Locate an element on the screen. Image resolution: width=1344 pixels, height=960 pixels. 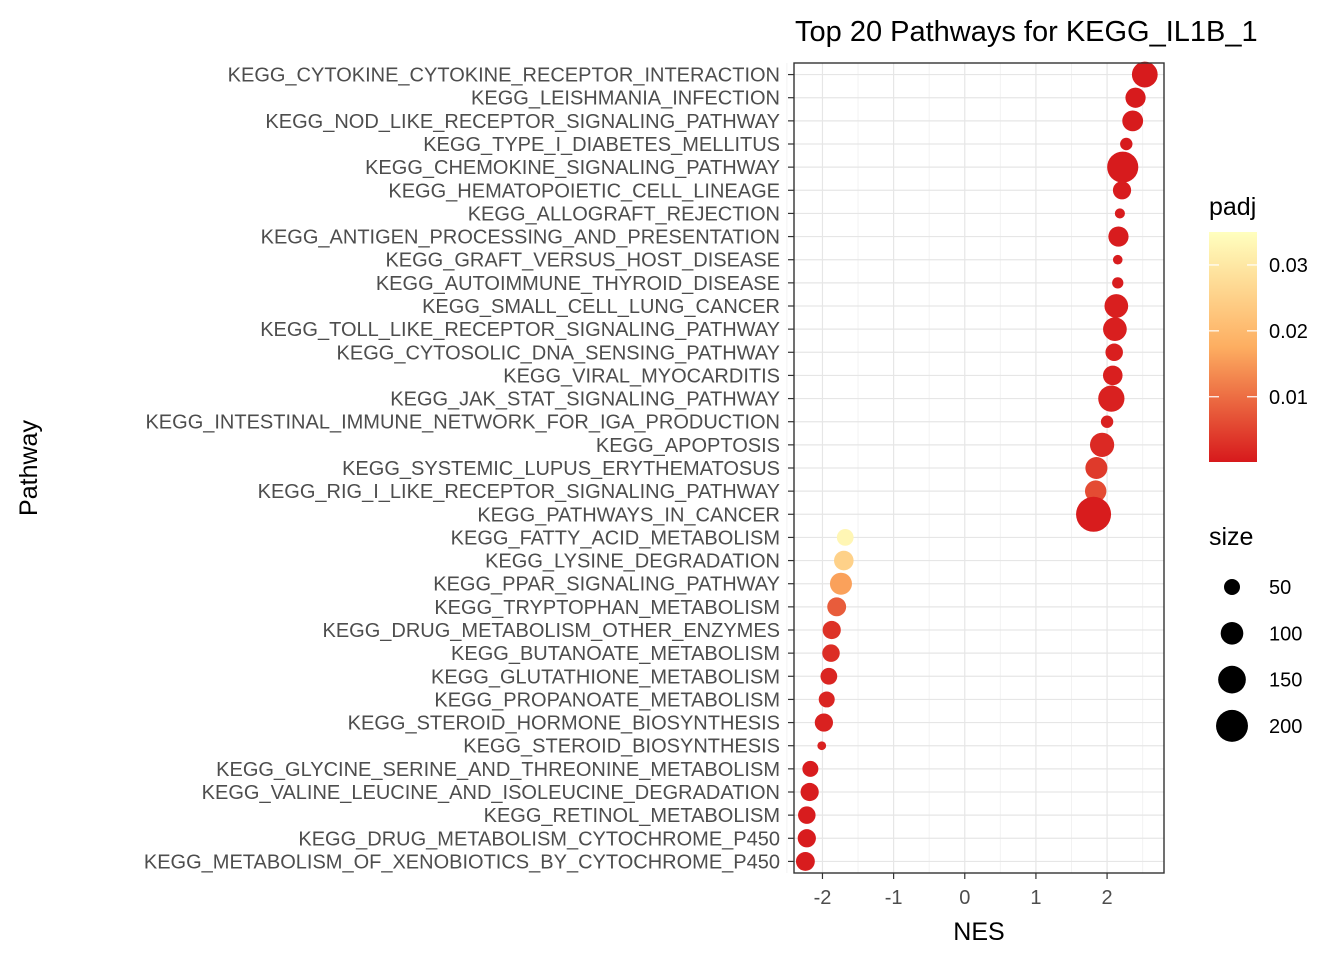
y-tick-label: KEGG_GLUTATHIONE_METABOLISM is located at coordinates (605, 677).